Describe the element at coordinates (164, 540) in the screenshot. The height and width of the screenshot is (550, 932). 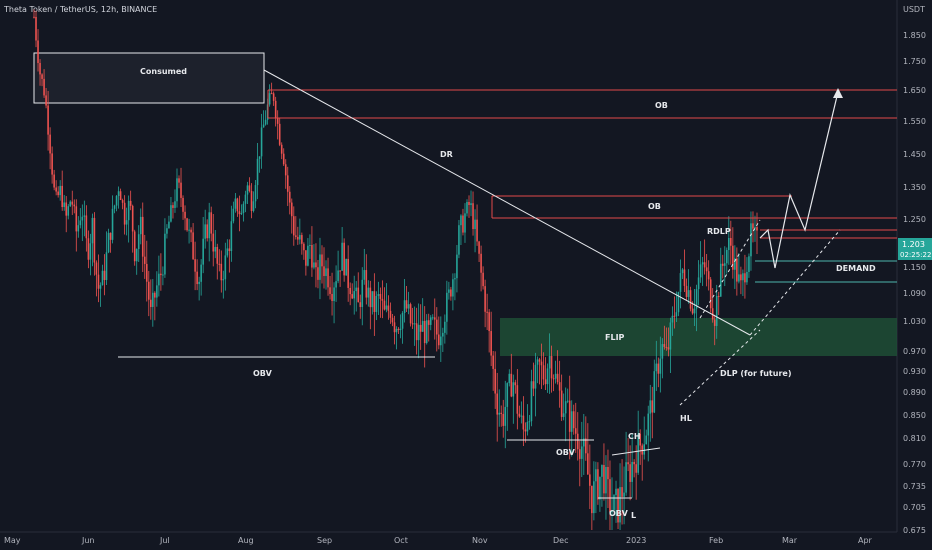
I see `time-tick-label: Jul` at that location.